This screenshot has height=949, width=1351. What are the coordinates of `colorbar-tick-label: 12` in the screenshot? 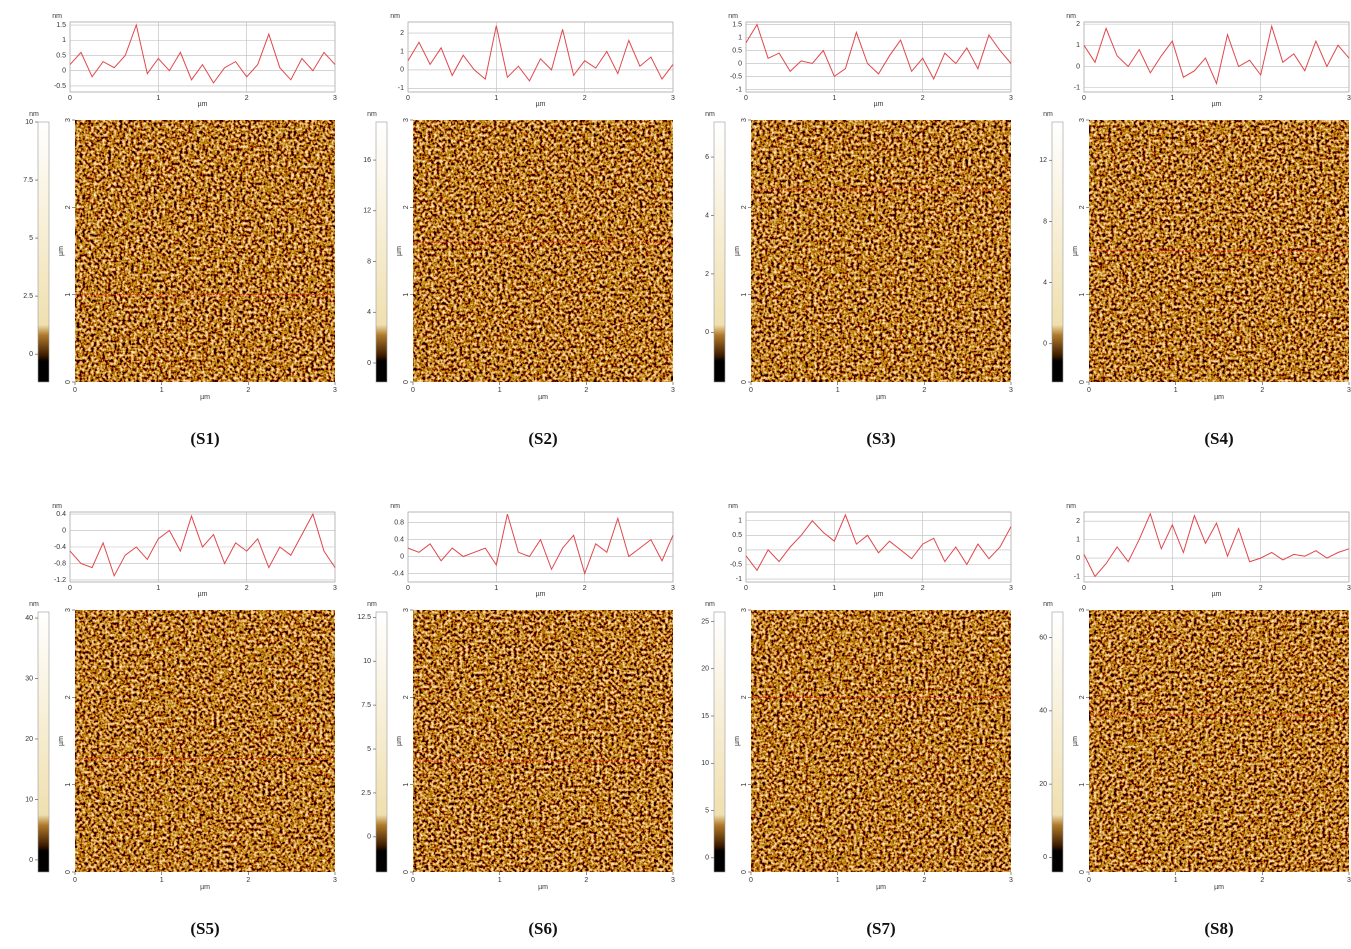 It's located at (367, 211).